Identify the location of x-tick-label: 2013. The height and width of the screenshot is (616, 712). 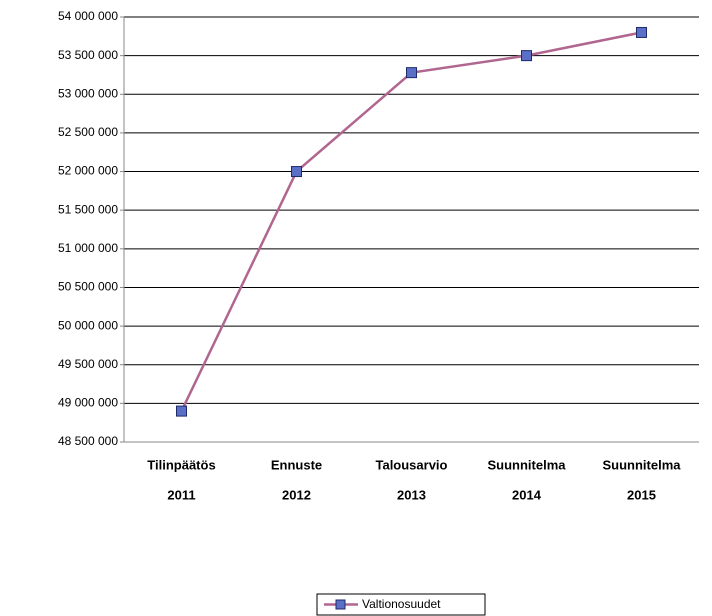
(411, 494).